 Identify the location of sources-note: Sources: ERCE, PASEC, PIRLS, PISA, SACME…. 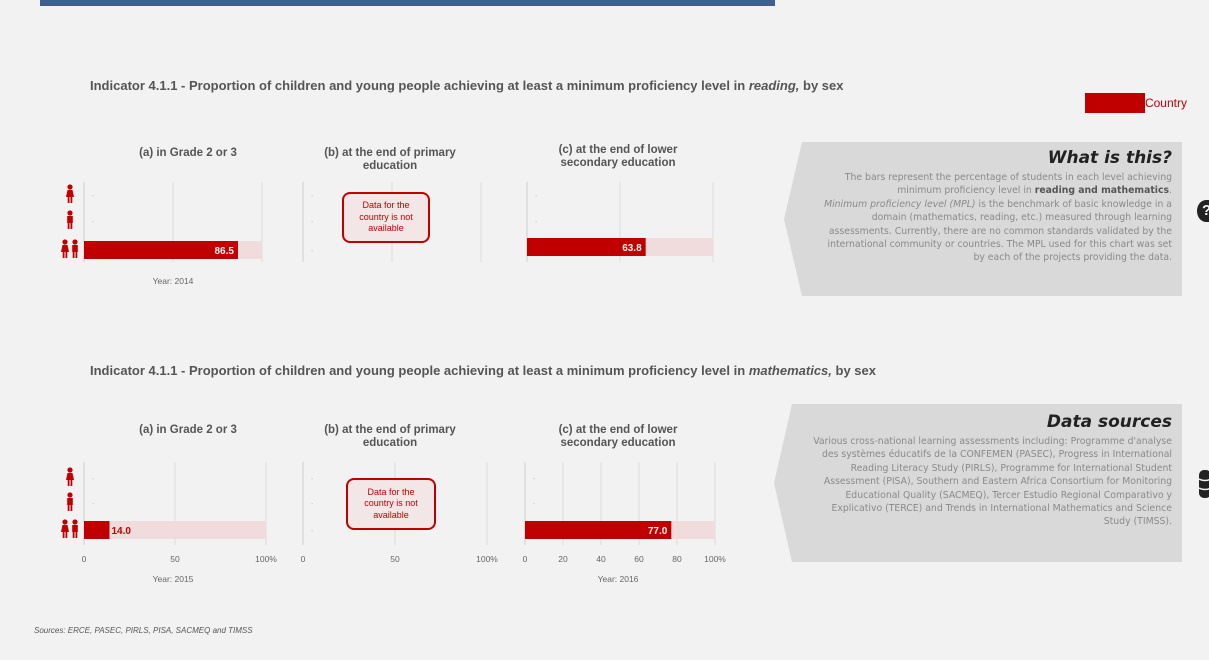
(143, 630).